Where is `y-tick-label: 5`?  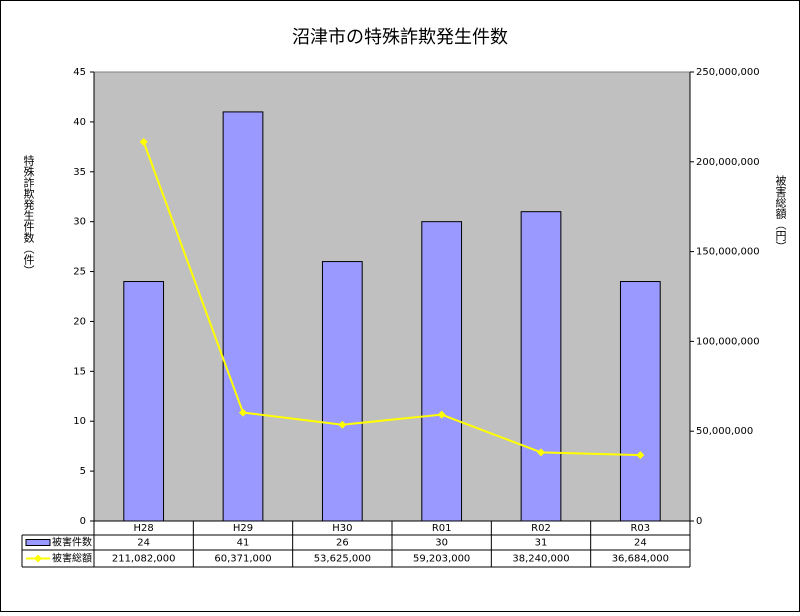
y-tick-label: 5 is located at coordinates (83, 471).